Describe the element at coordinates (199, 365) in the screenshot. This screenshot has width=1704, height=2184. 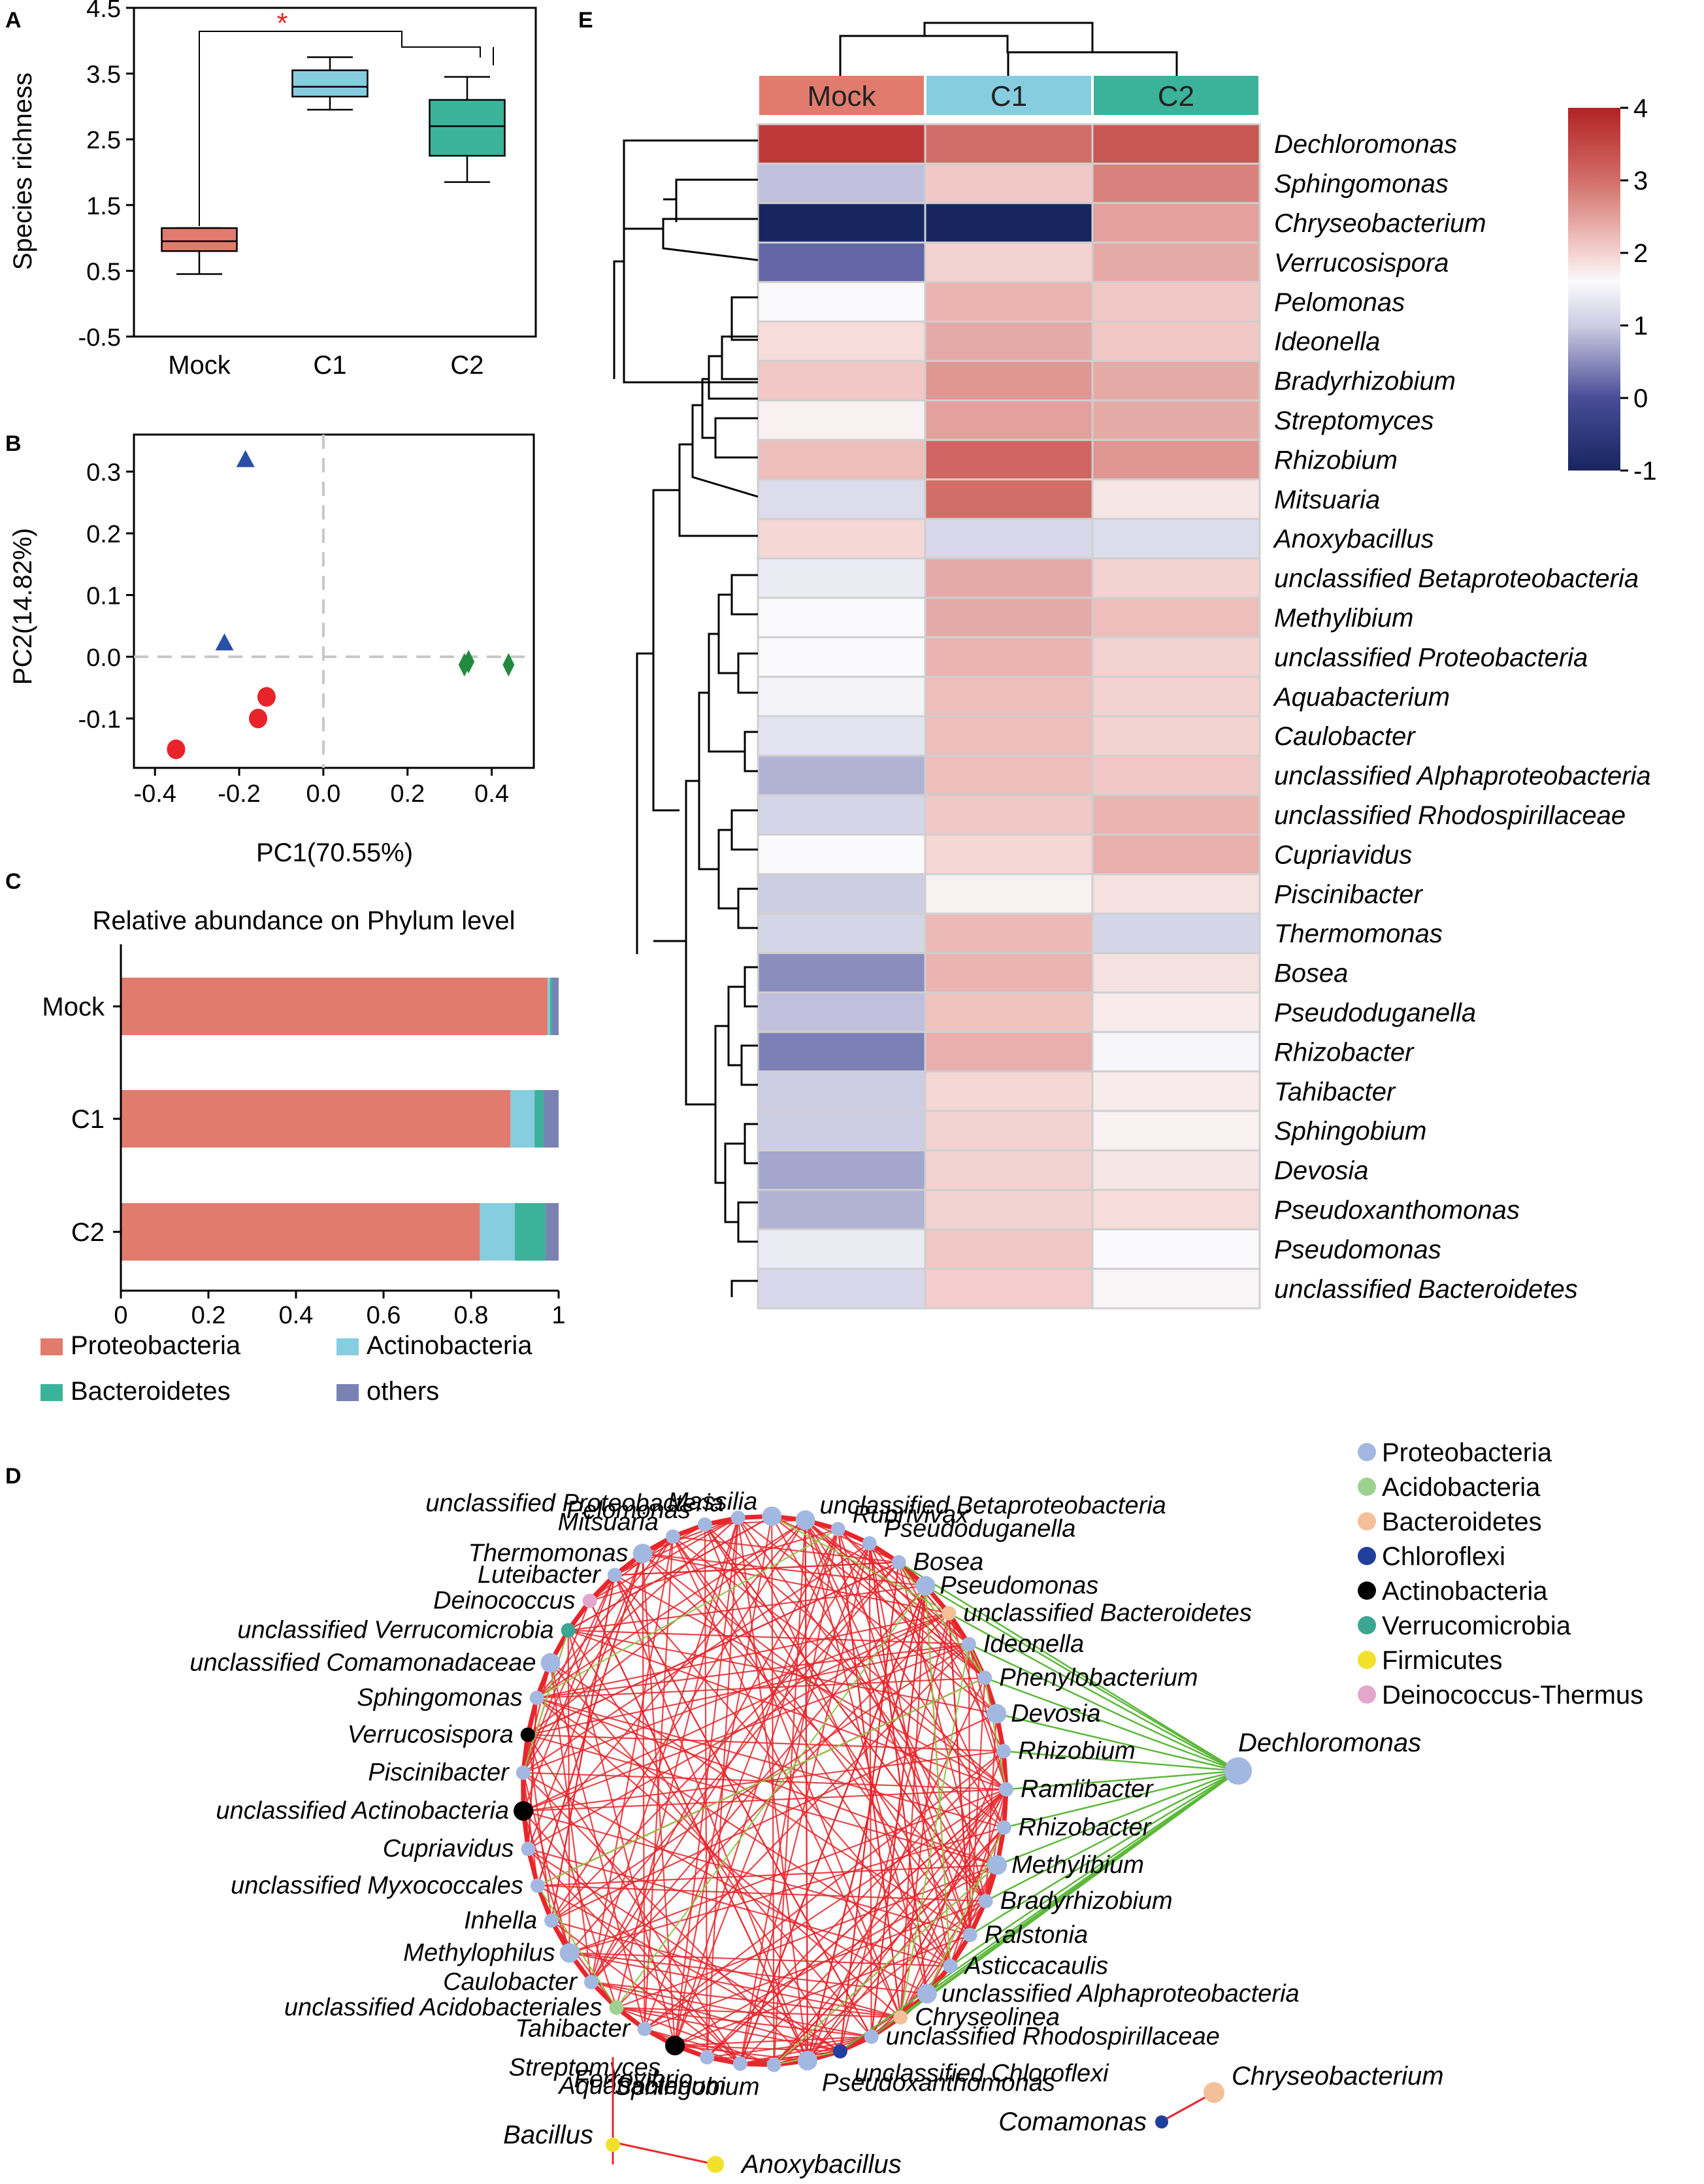
I see `a-xtick-label: Mock` at that location.